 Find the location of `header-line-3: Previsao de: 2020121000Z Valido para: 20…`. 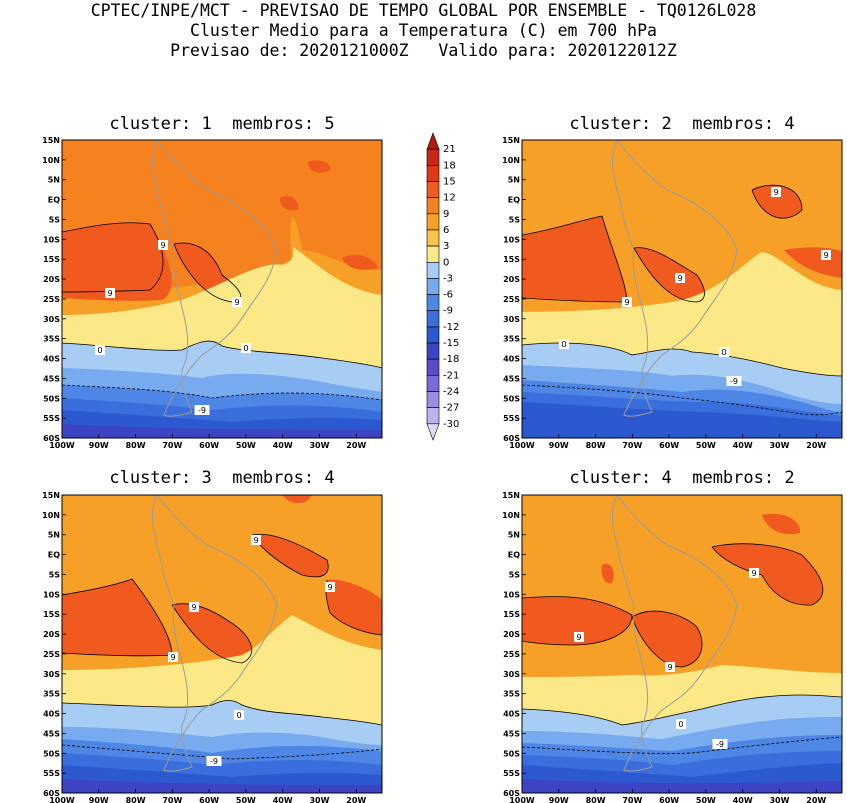

header-line-3: Previsao de: 2020121000Z Valido para: 20… is located at coordinates (423, 50).